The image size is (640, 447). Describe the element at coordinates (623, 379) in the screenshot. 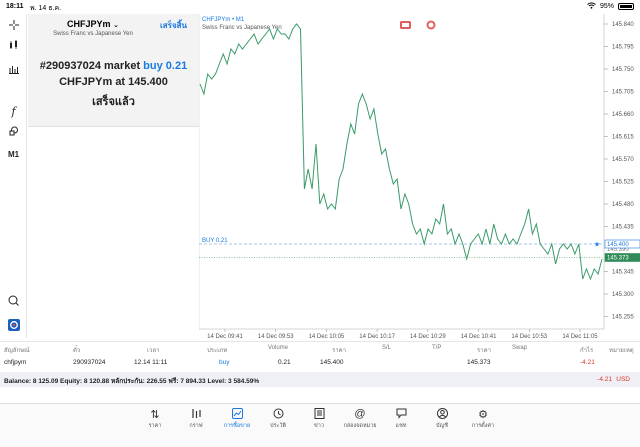

I see `account-currency: USD` at that location.